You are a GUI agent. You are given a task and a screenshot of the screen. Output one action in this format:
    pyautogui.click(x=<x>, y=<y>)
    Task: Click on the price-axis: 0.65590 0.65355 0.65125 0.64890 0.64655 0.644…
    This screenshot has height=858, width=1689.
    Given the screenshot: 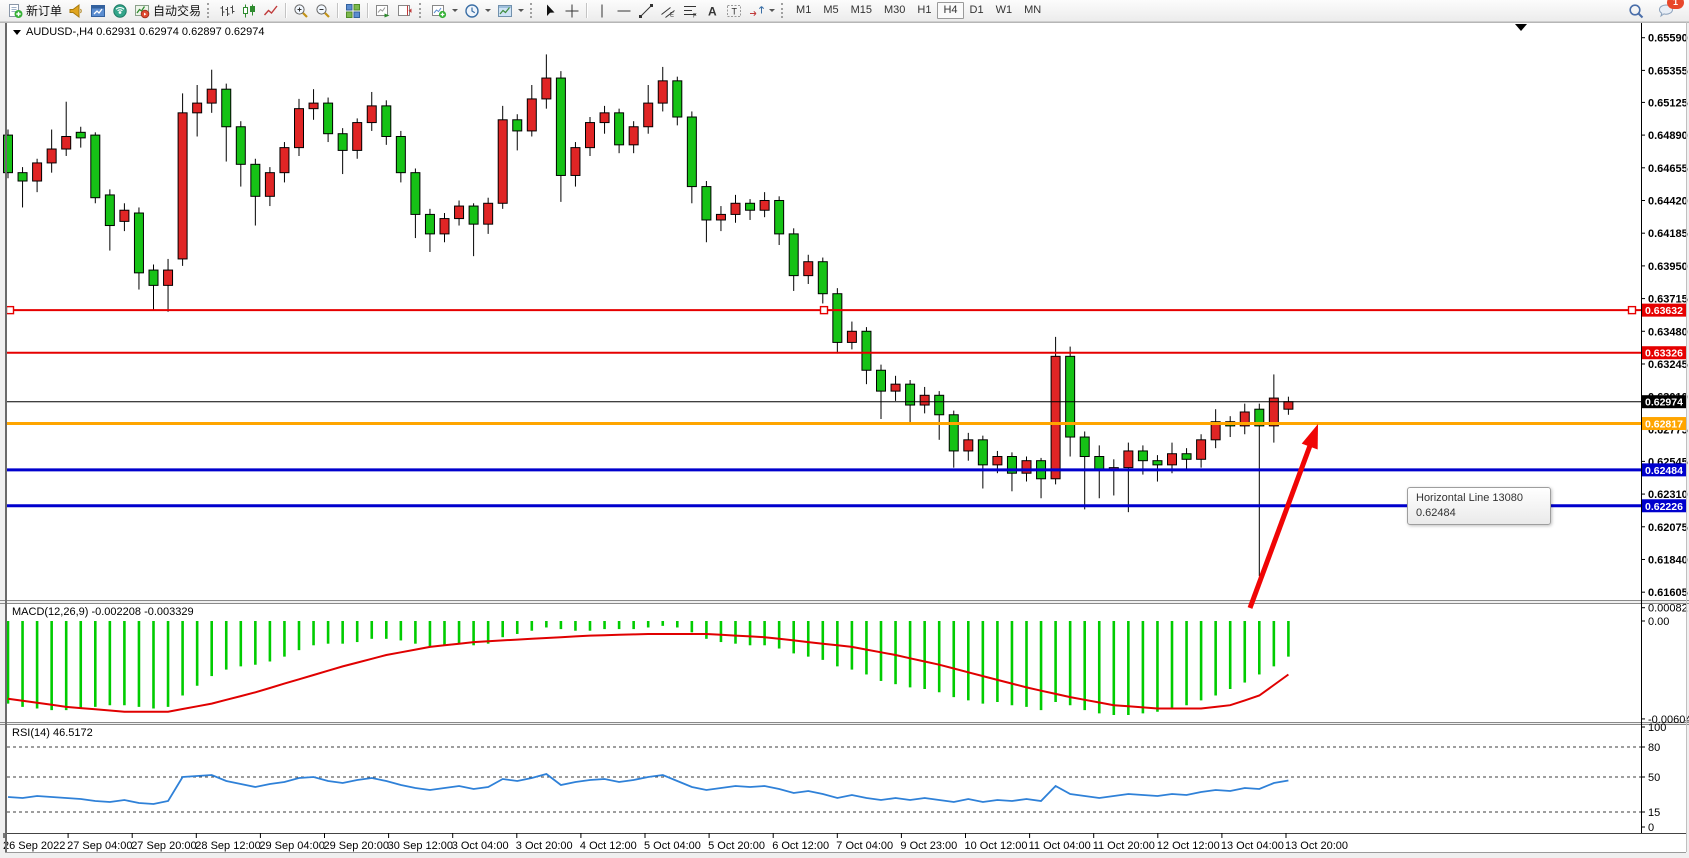 What is the action you would take?
    pyautogui.click(x=1665, y=433)
    